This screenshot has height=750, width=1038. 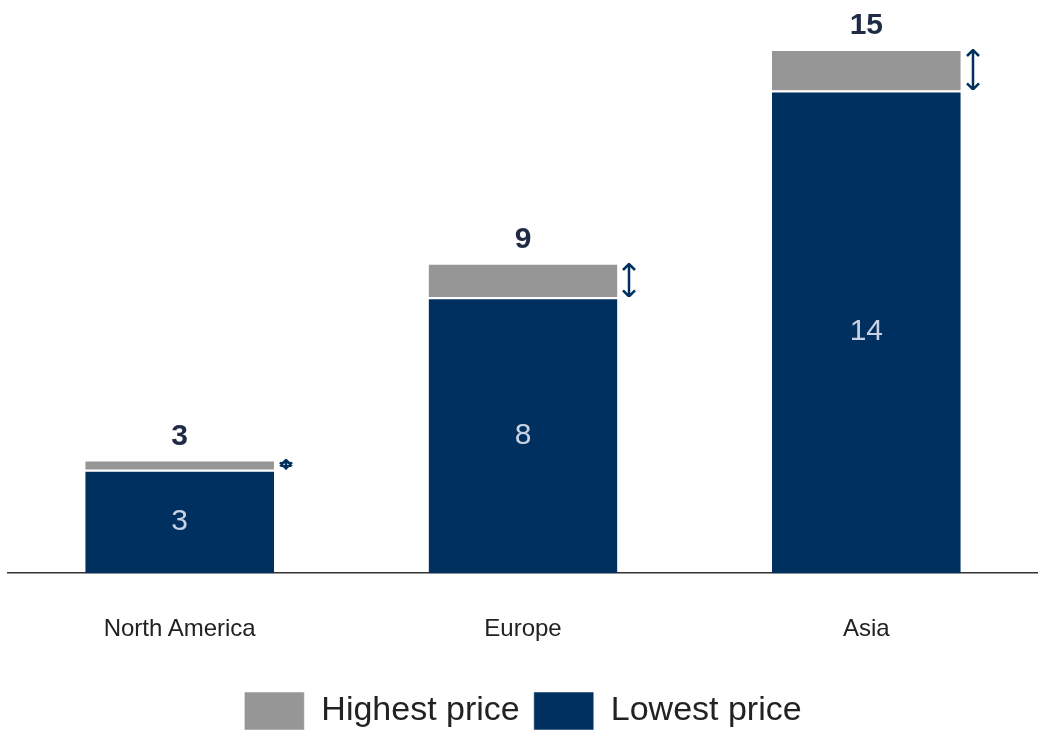 I want to click on x-tick-label: Asia, so click(x=866, y=628).